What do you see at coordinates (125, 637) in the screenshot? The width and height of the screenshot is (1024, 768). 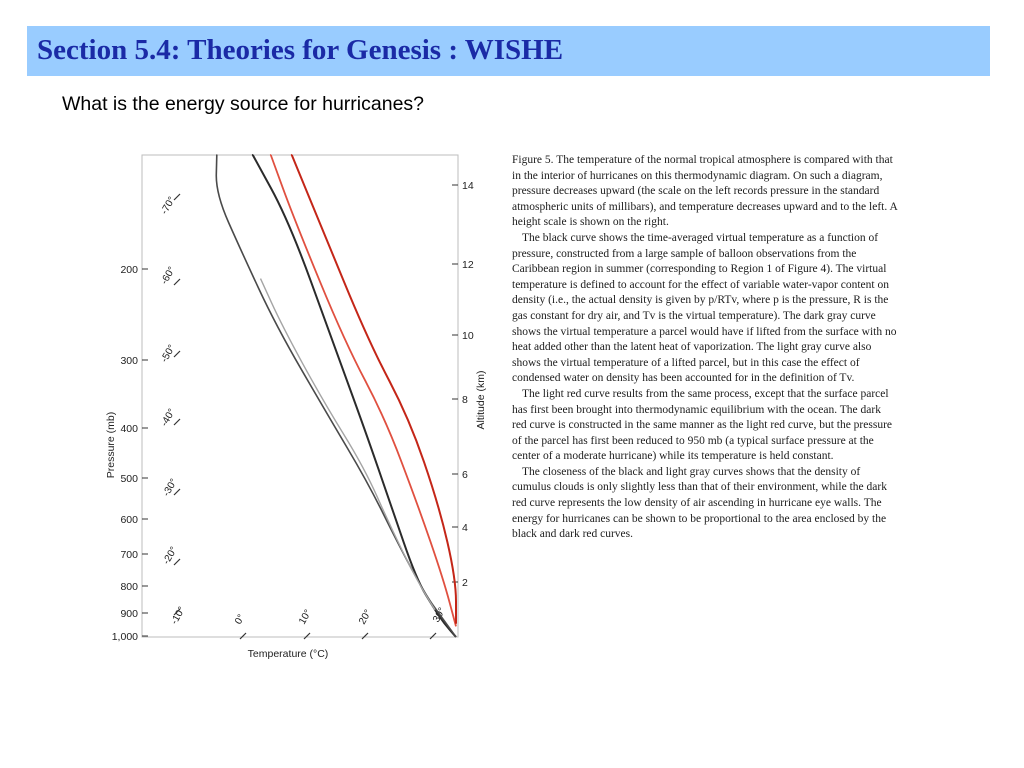 I see `pressure-tick-label: 1,000` at bounding box center [125, 637].